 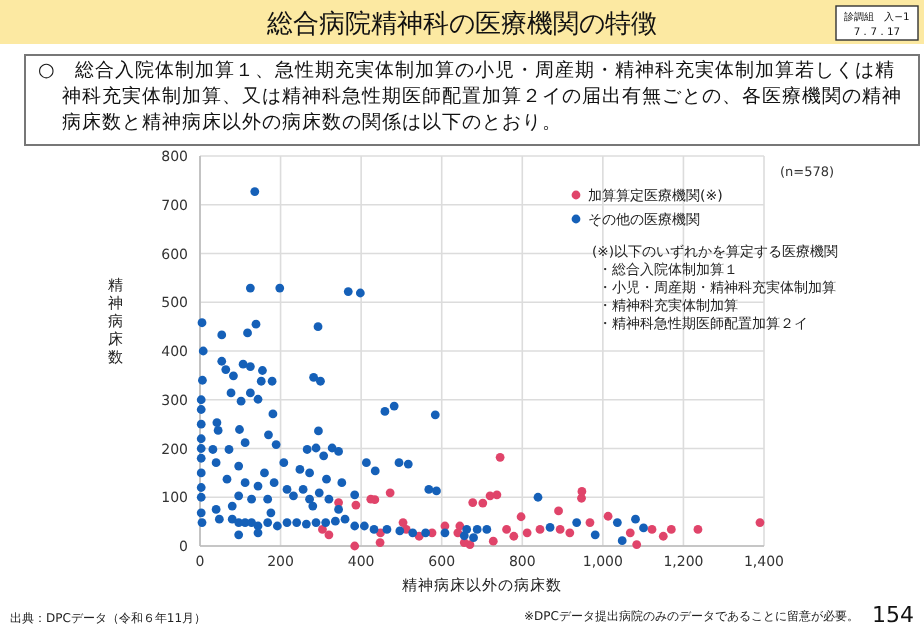 What do you see at coordinates (461, 25) in the screenshot?
I see `chart-title: 総合病院精神科の医療機関の特徴` at bounding box center [461, 25].